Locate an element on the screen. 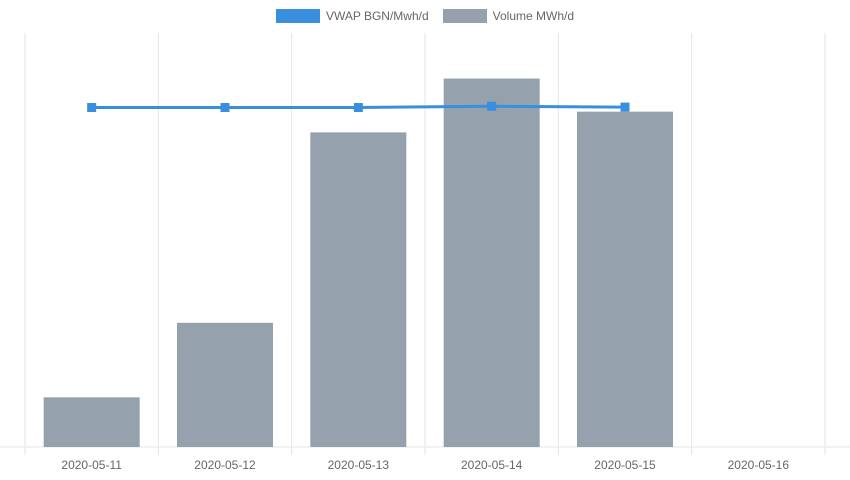  x-tick-label: 2020-05-13 is located at coordinates (359, 465).